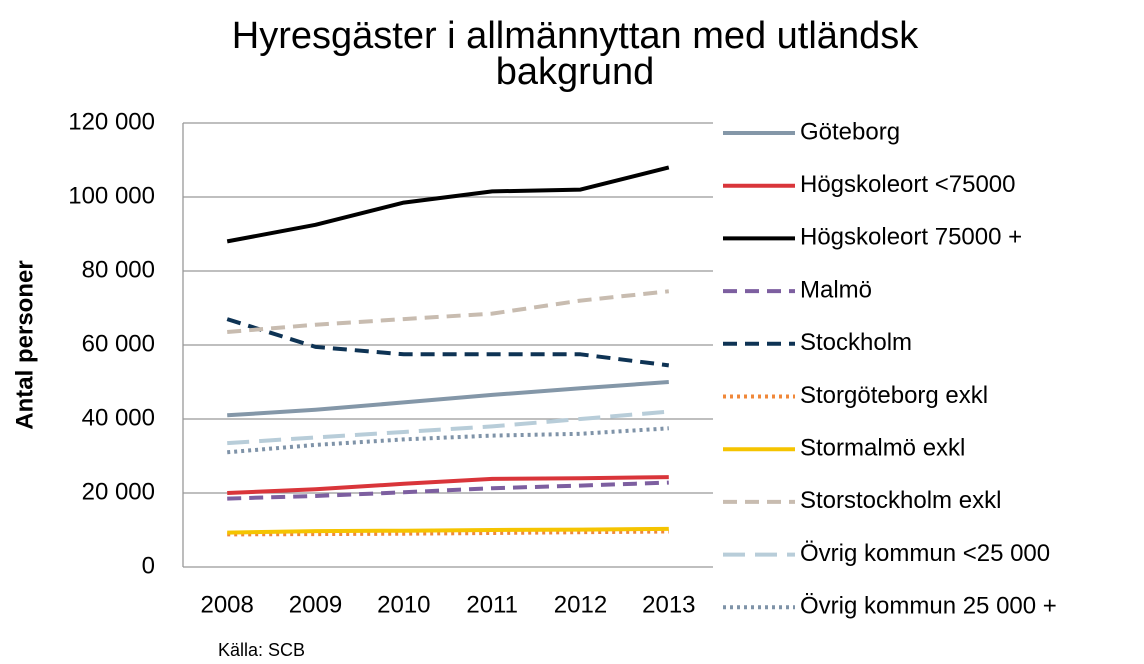 The width and height of the screenshot is (1144, 664). Describe the element at coordinates (850, 131) in the screenshot. I see `legend-label: Göteborg` at that location.